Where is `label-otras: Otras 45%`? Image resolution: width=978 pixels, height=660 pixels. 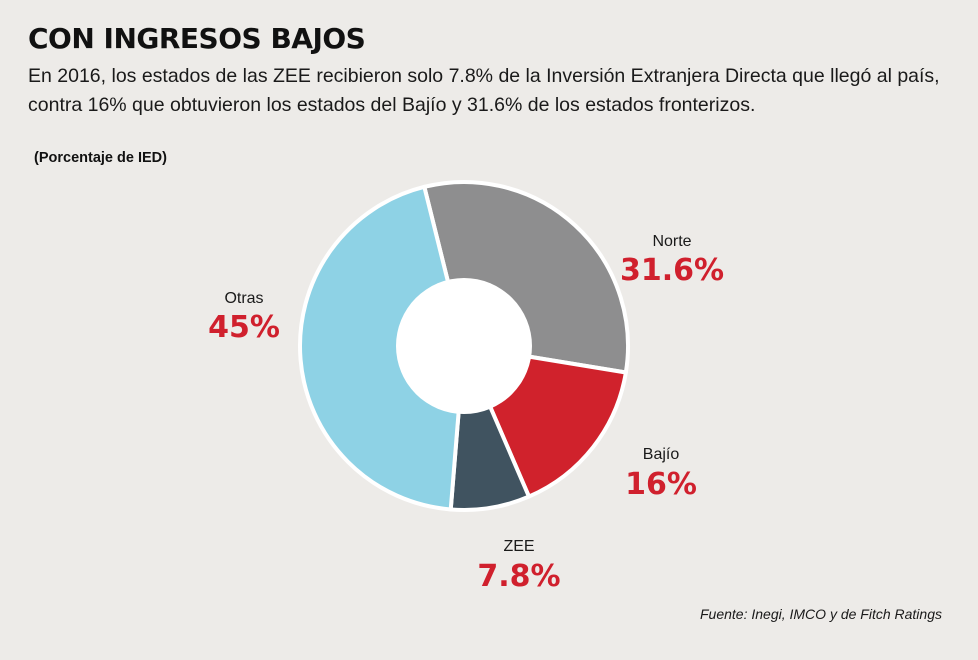 label-otras: Otras 45% is located at coordinates (244, 317).